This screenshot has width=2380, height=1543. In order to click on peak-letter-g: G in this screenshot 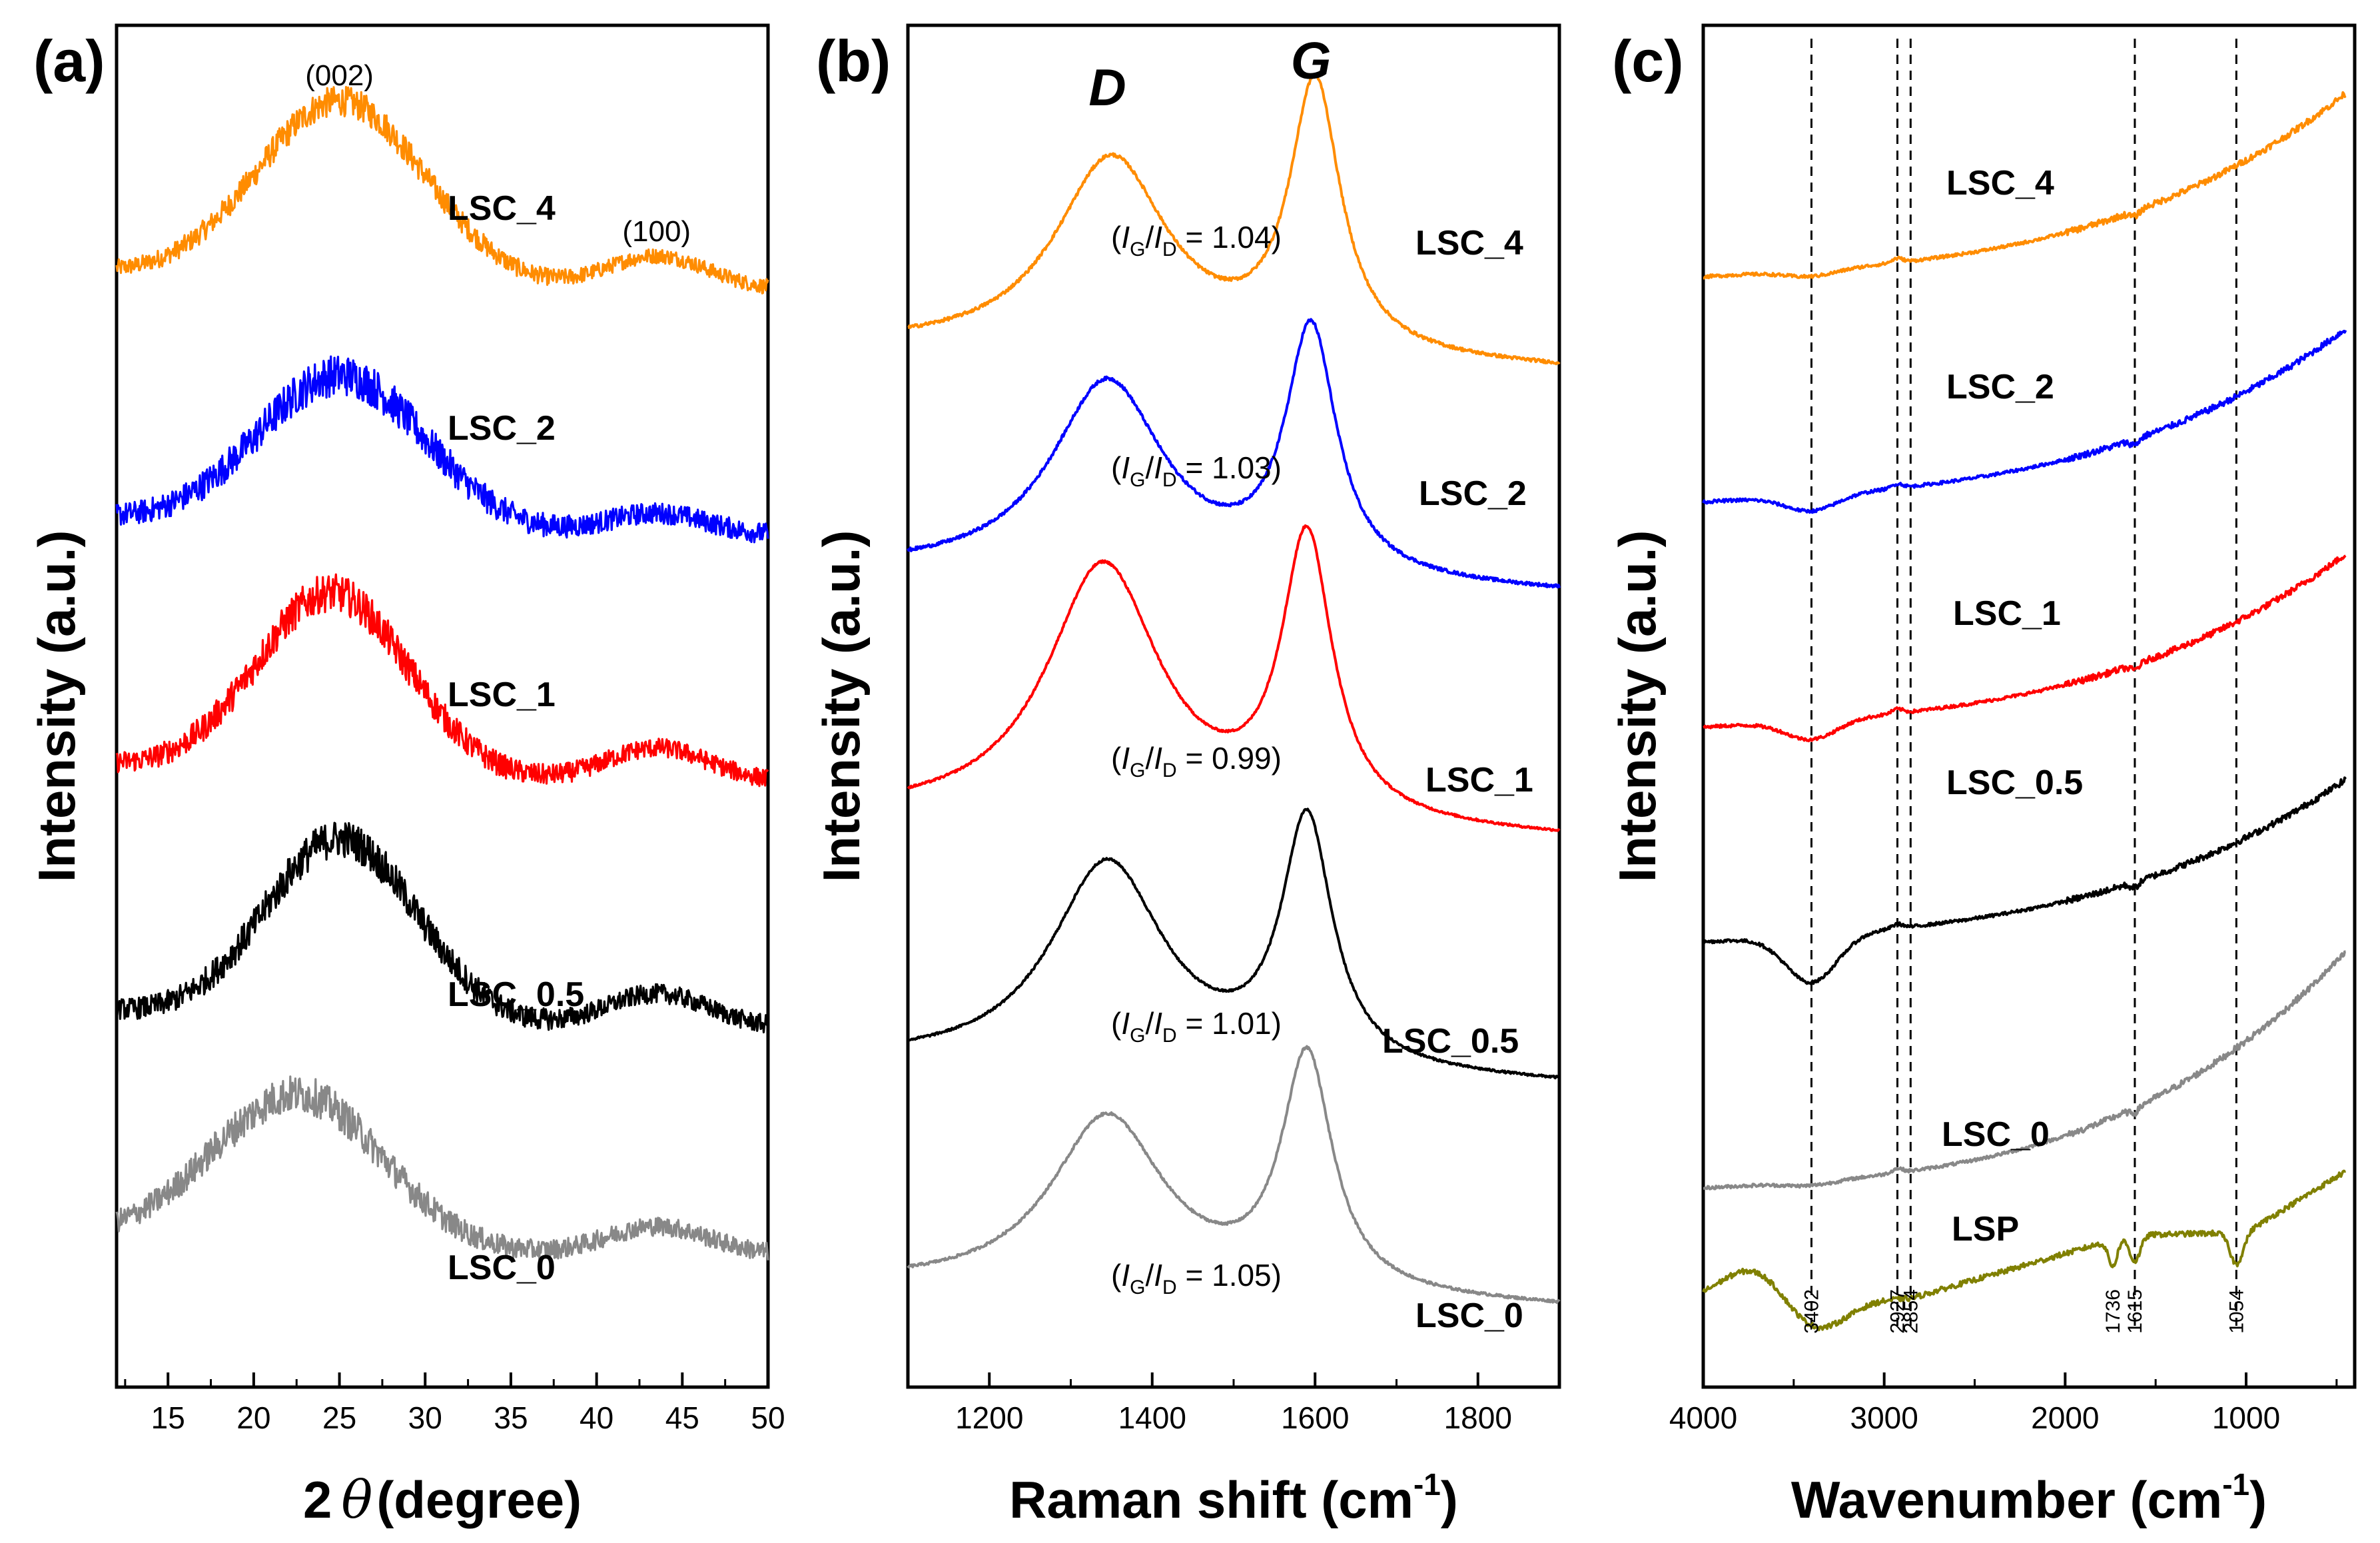, I will do `click(1311, 60)`.